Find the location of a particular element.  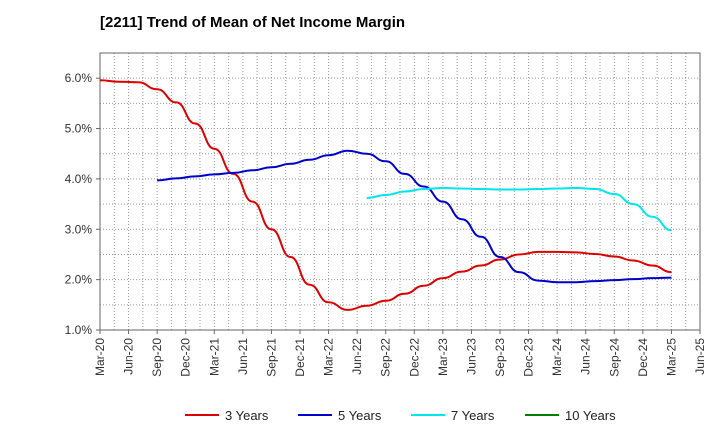

x-tick-label: Jun-25 is located at coordinates (700, 356).